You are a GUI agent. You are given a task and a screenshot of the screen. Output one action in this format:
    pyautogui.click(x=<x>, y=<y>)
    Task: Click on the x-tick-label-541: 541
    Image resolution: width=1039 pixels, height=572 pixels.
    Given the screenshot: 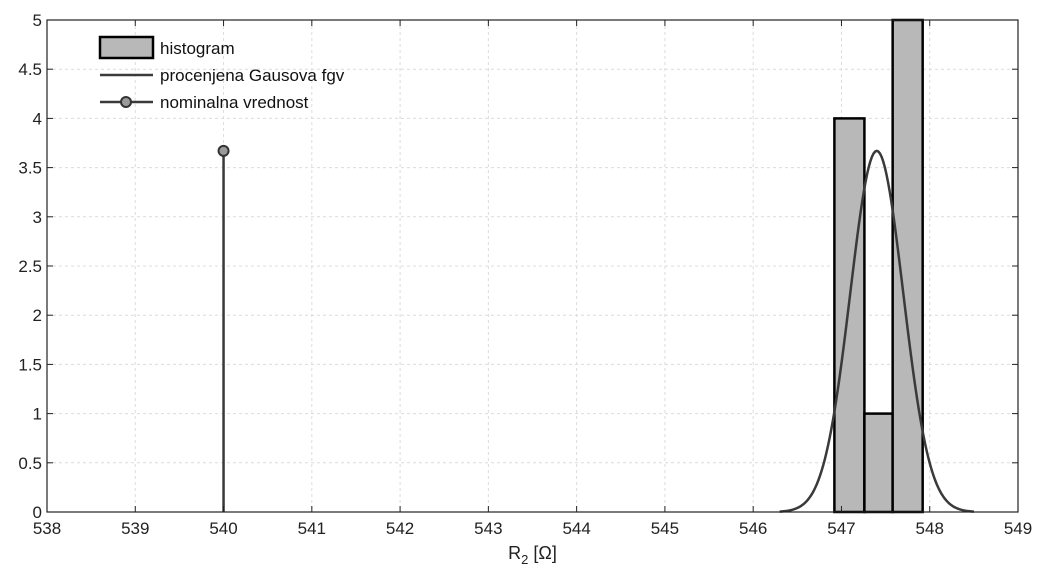 What is the action you would take?
    pyautogui.click(x=312, y=528)
    